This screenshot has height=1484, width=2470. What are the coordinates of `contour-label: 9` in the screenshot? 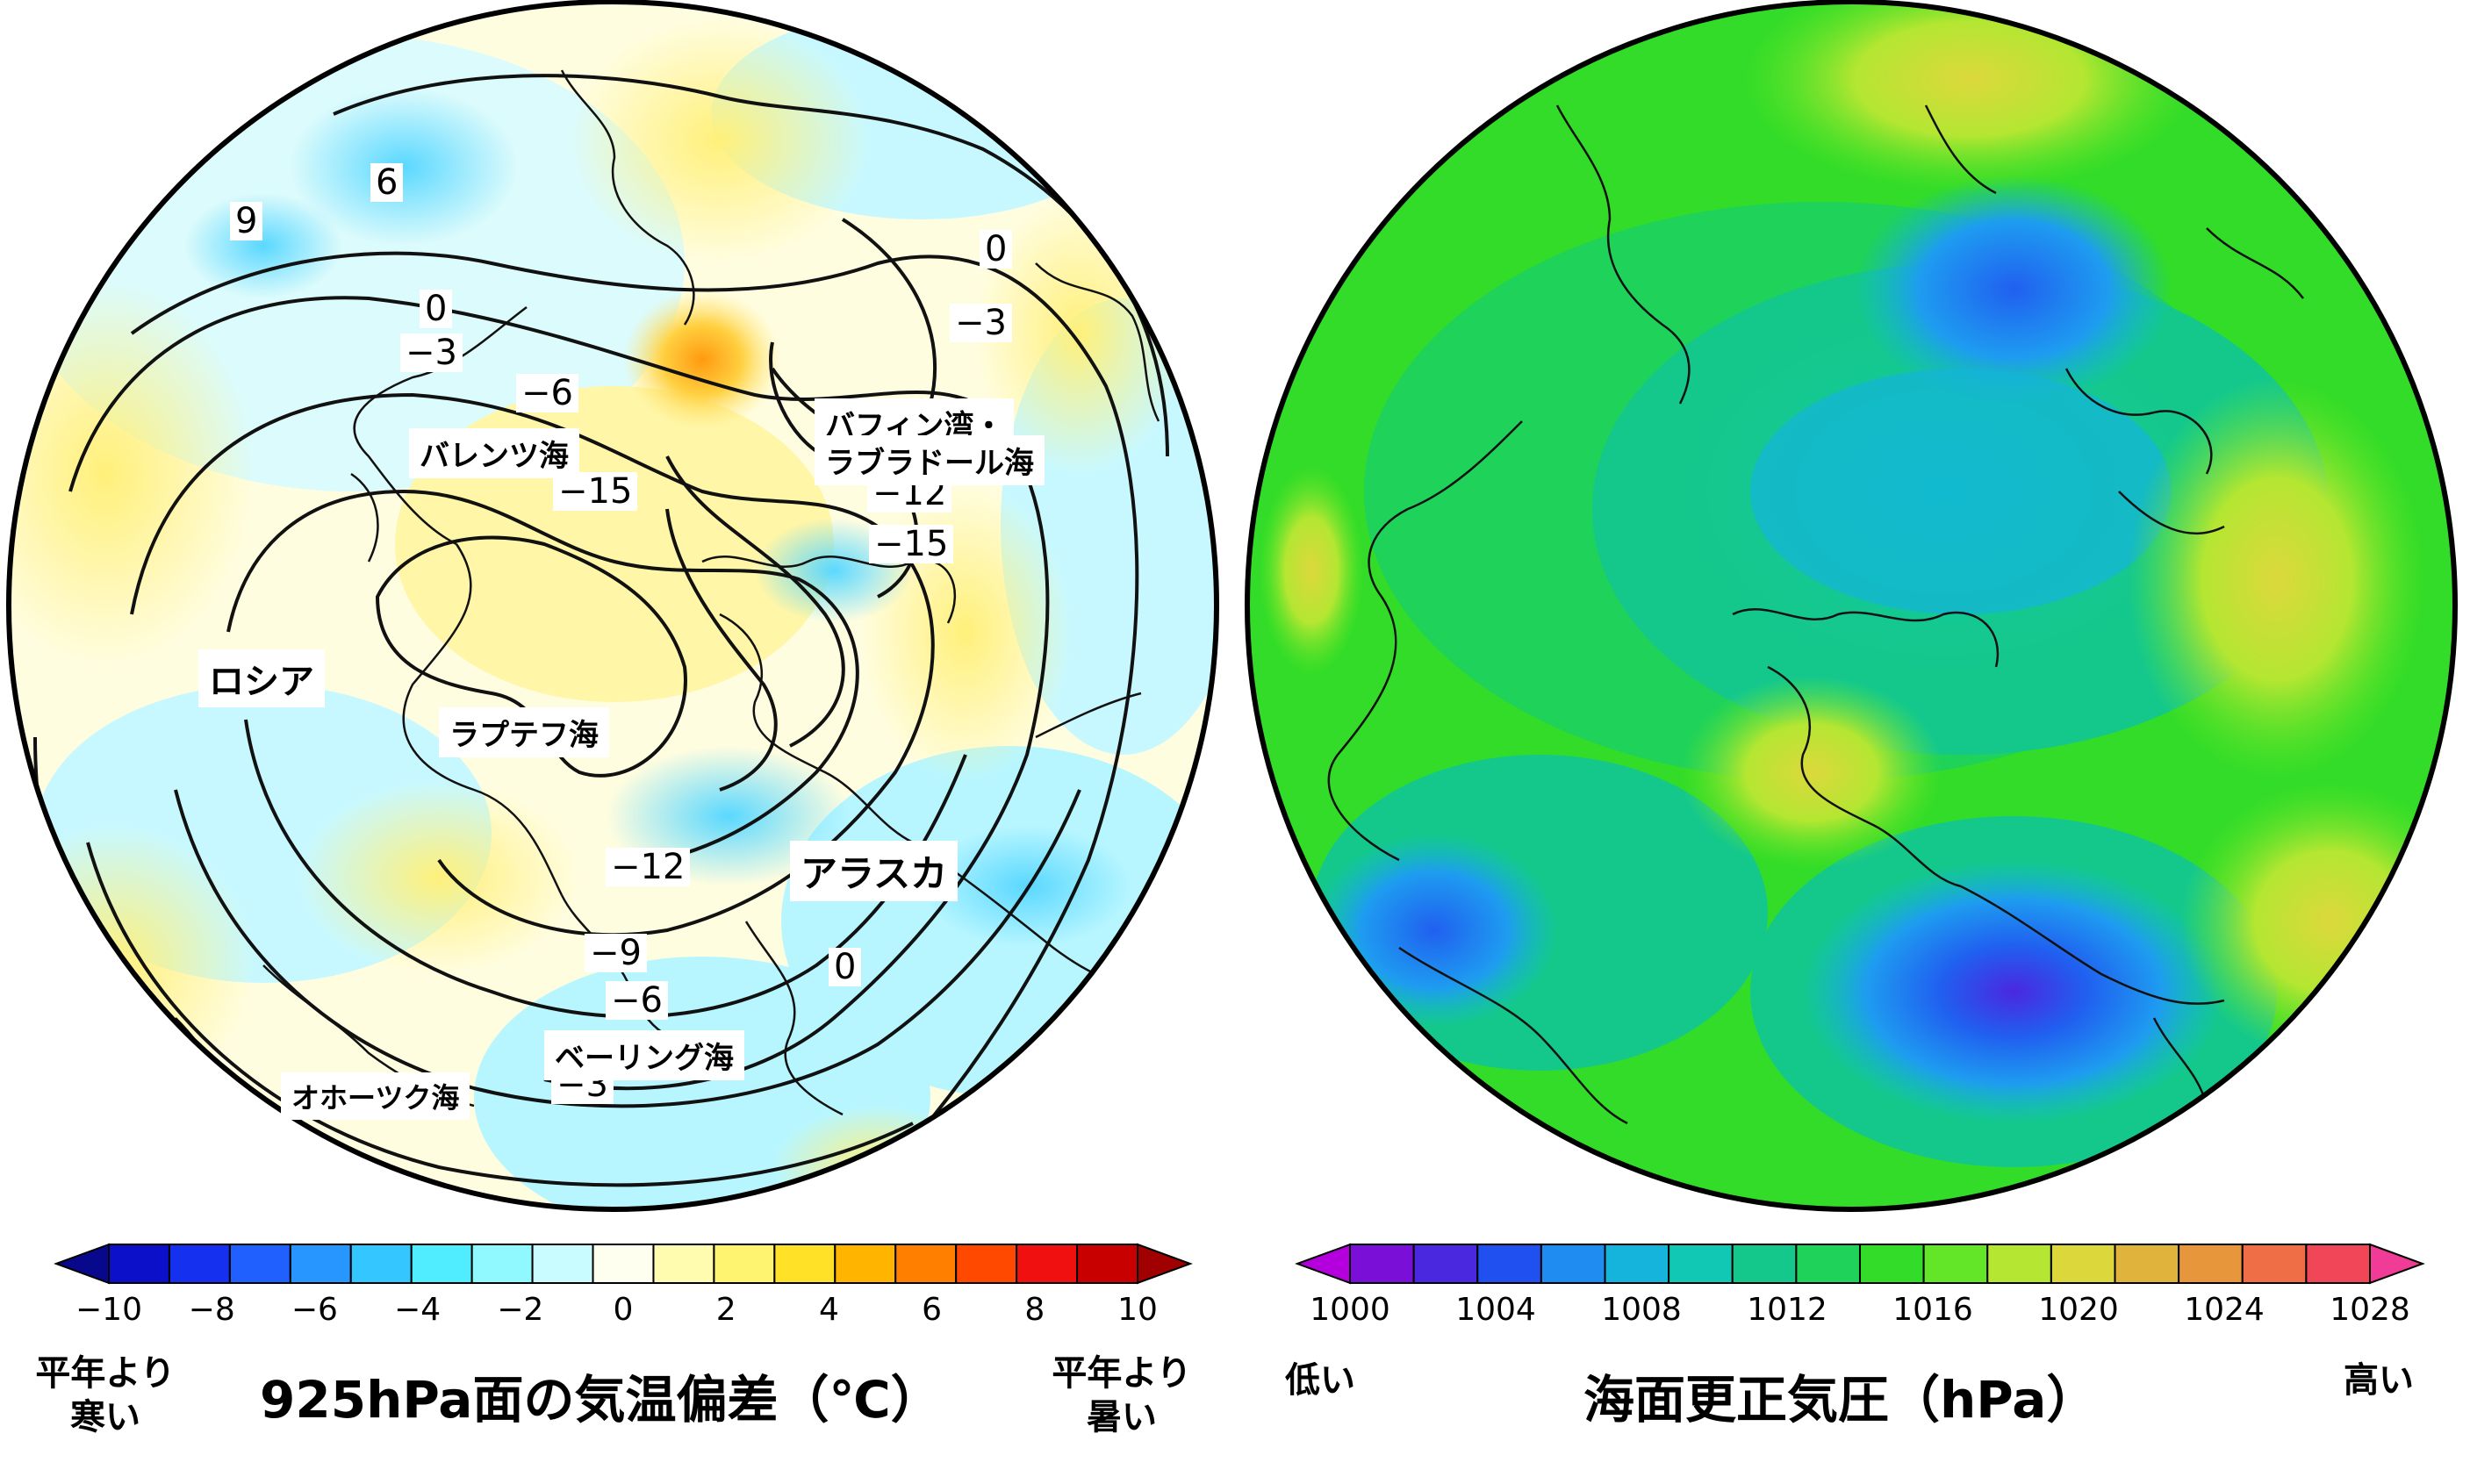 It's located at (246, 221).